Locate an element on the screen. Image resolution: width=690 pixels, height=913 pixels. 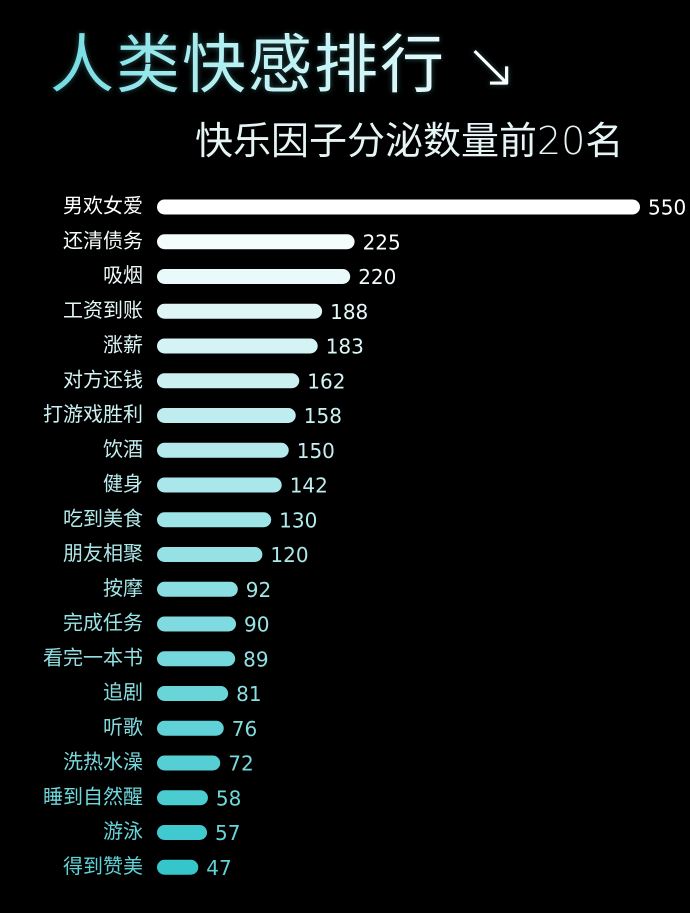
category-label: 吃到美食 is located at coordinates (103, 518).